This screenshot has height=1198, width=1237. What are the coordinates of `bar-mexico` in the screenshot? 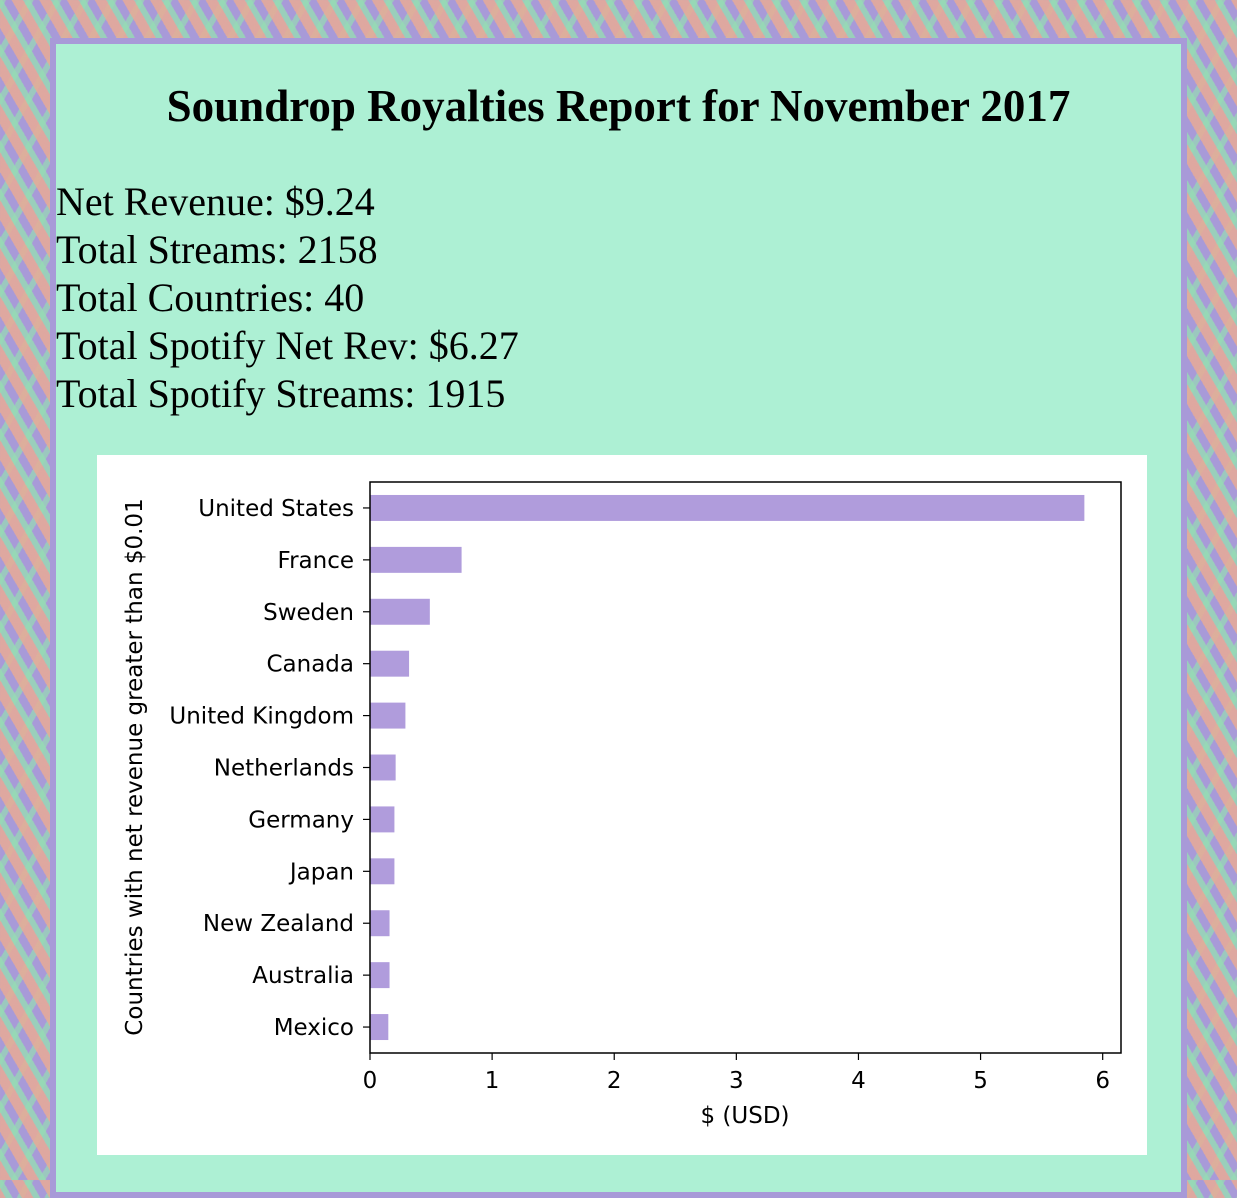 It's located at (379, 1027).